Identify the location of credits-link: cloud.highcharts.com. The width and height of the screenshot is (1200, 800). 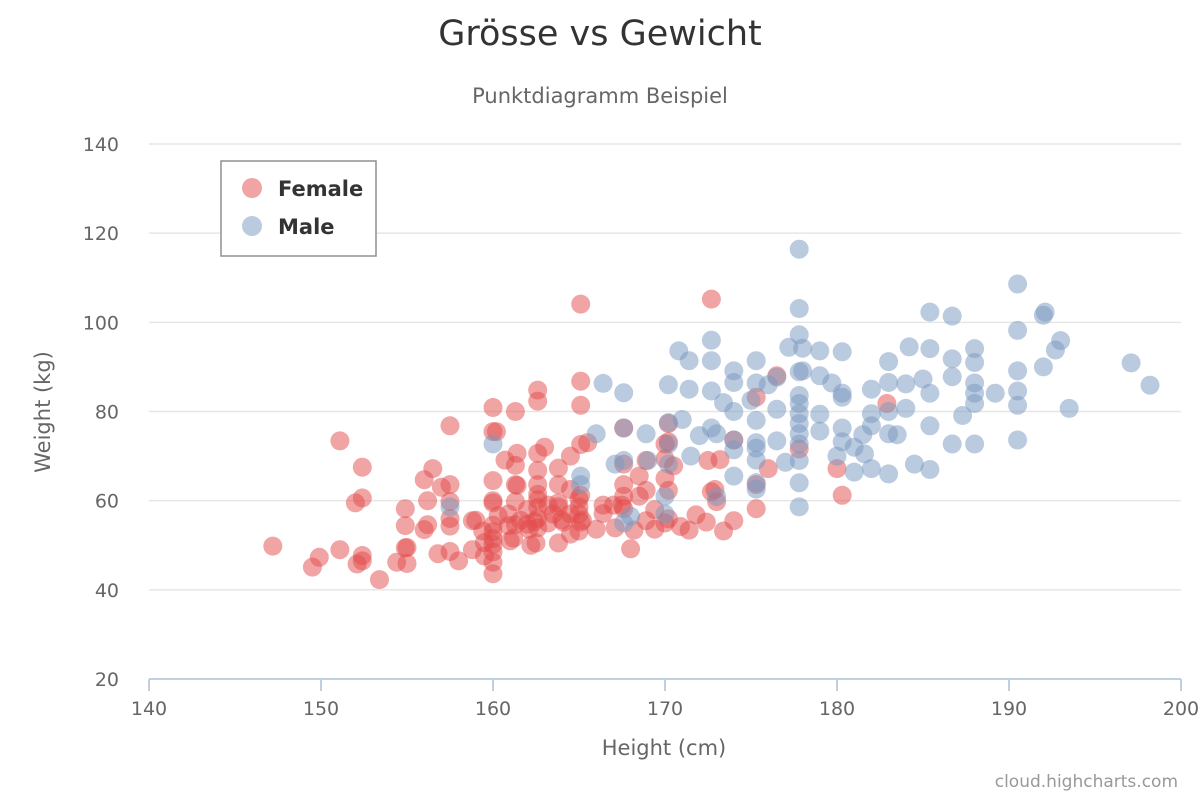
(1086, 782).